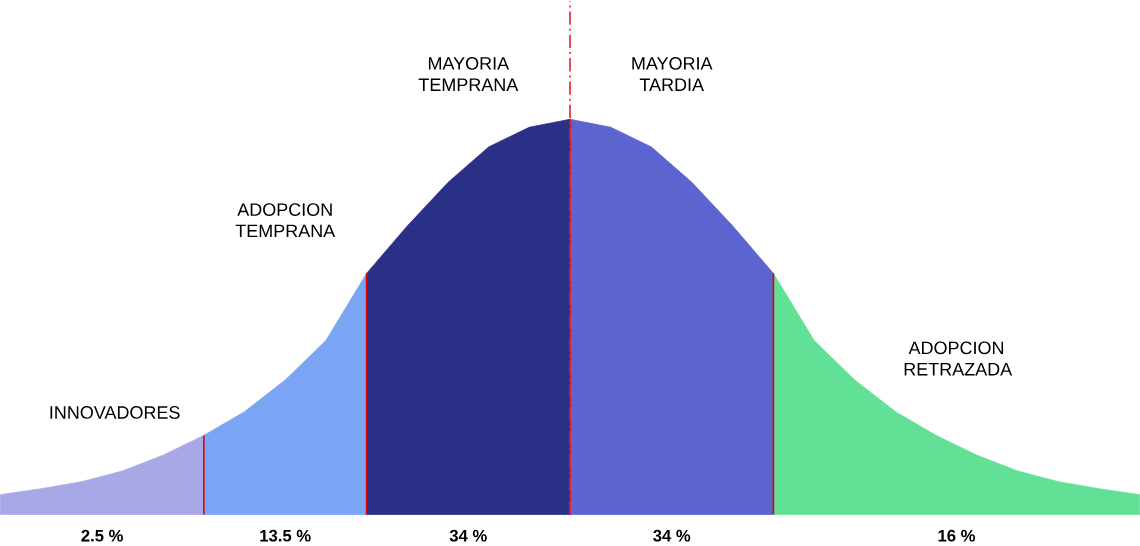 The image size is (1140, 546). What do you see at coordinates (957, 535) in the screenshot?
I see `text: 16 %` at bounding box center [957, 535].